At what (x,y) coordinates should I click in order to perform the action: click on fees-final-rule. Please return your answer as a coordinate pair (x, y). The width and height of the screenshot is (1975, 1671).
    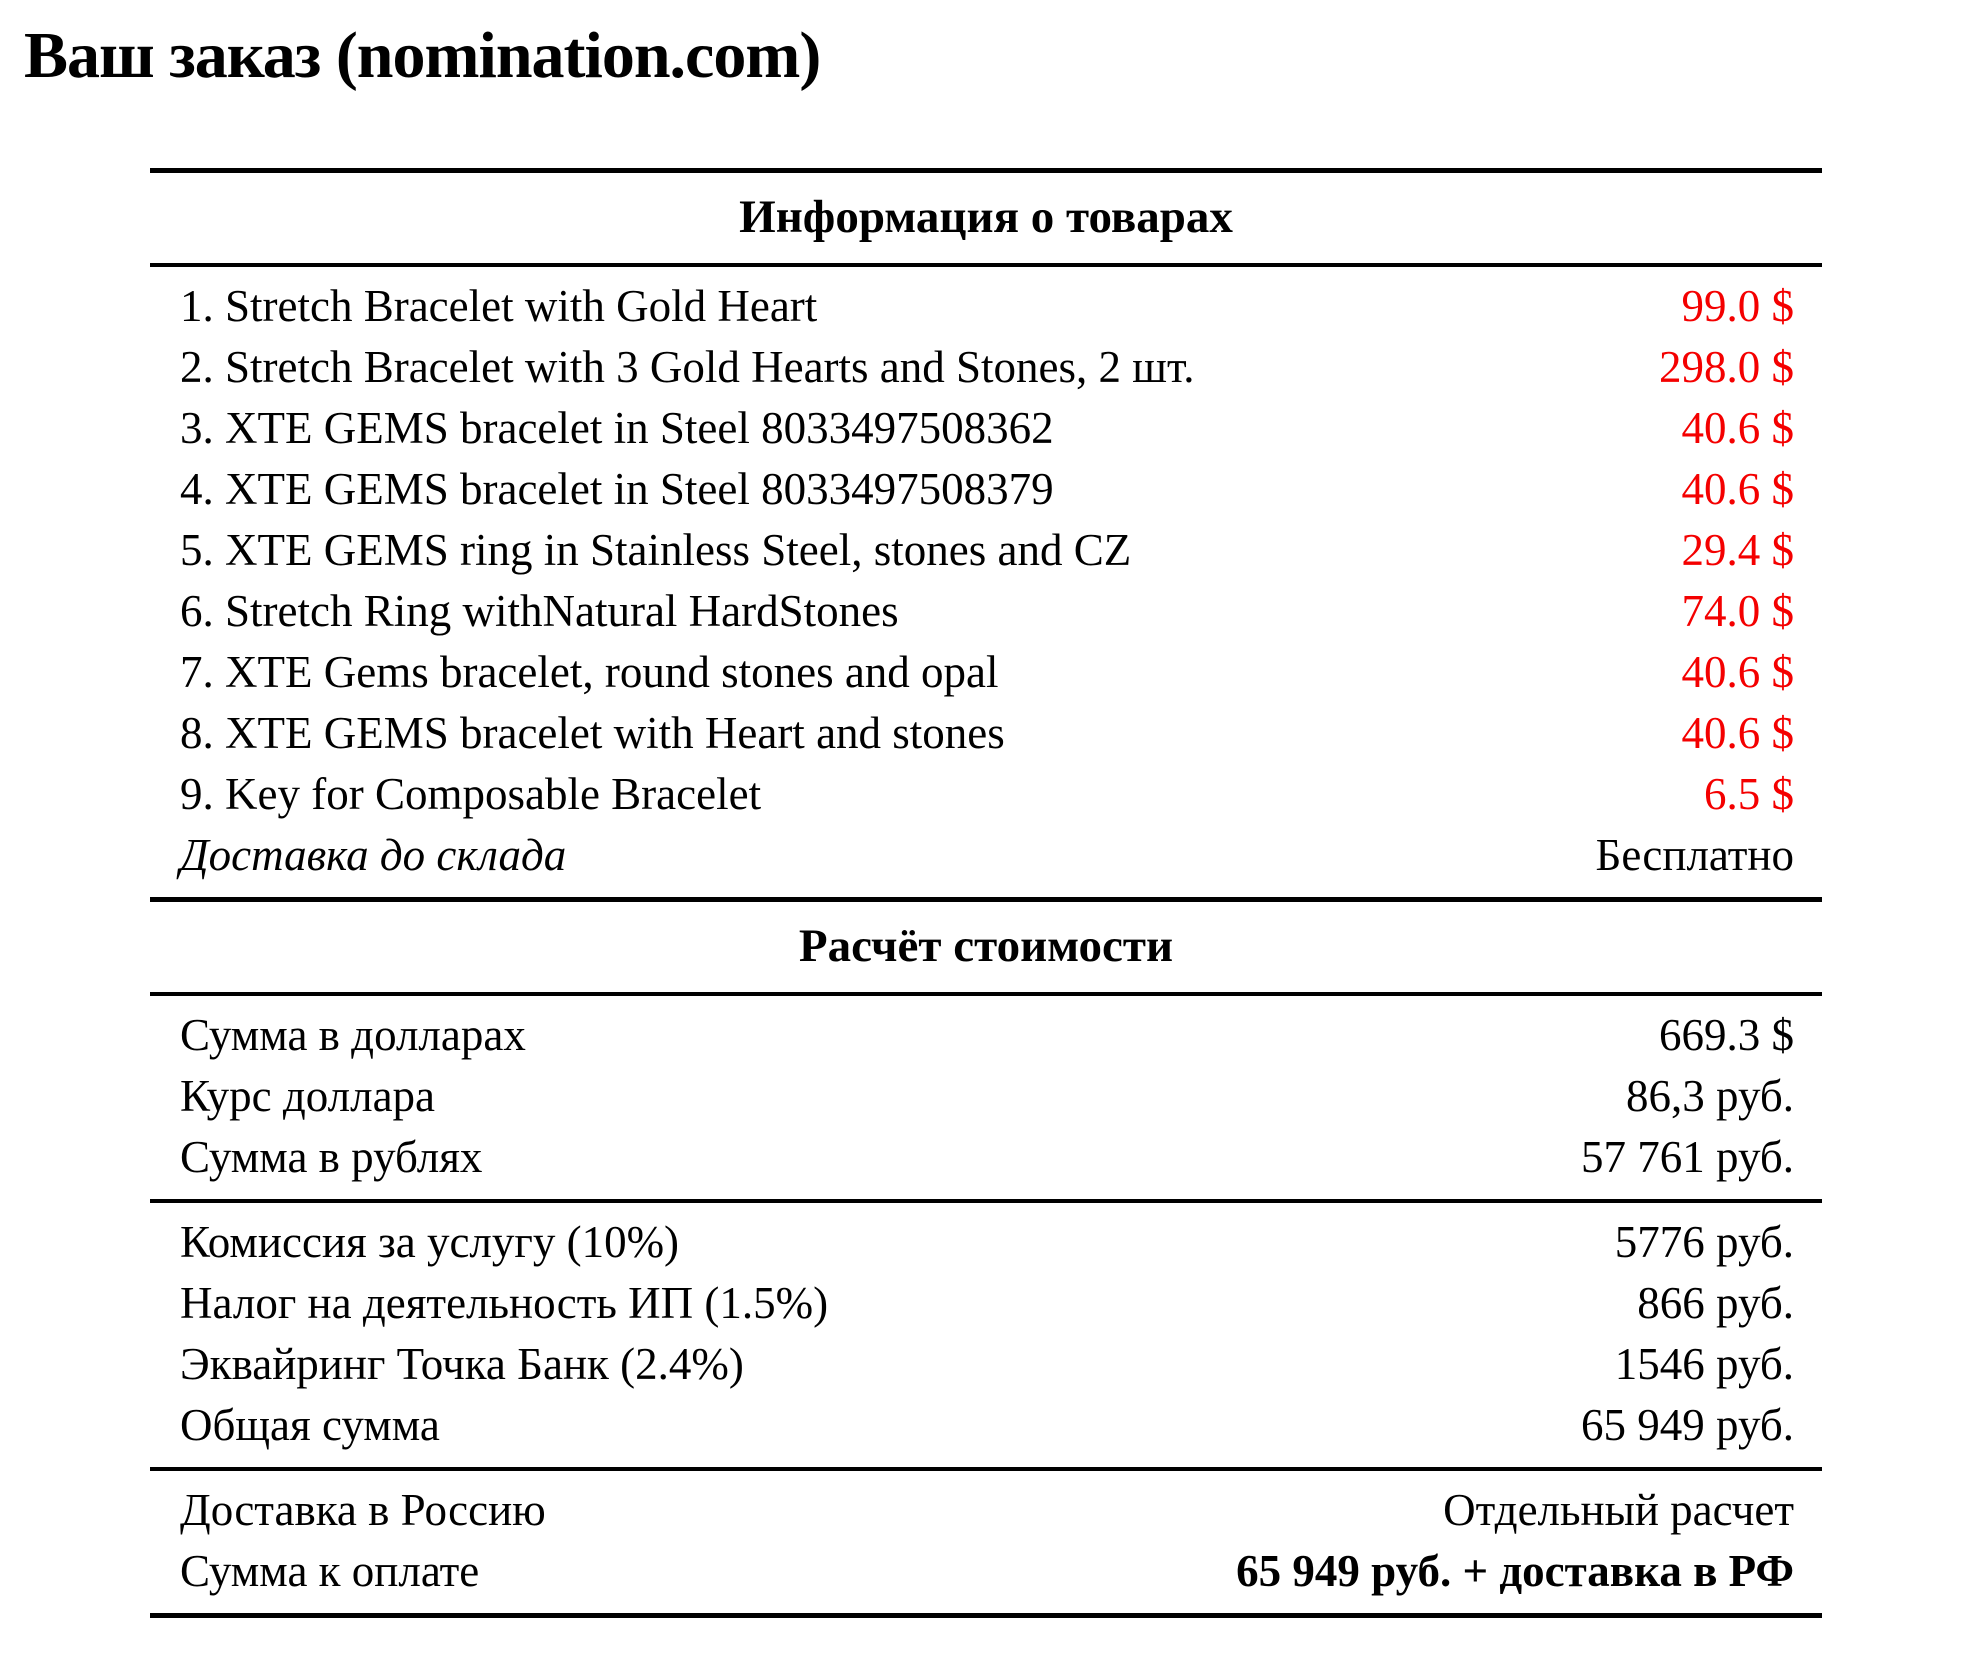
    Looking at the image, I should click on (986, 1469).